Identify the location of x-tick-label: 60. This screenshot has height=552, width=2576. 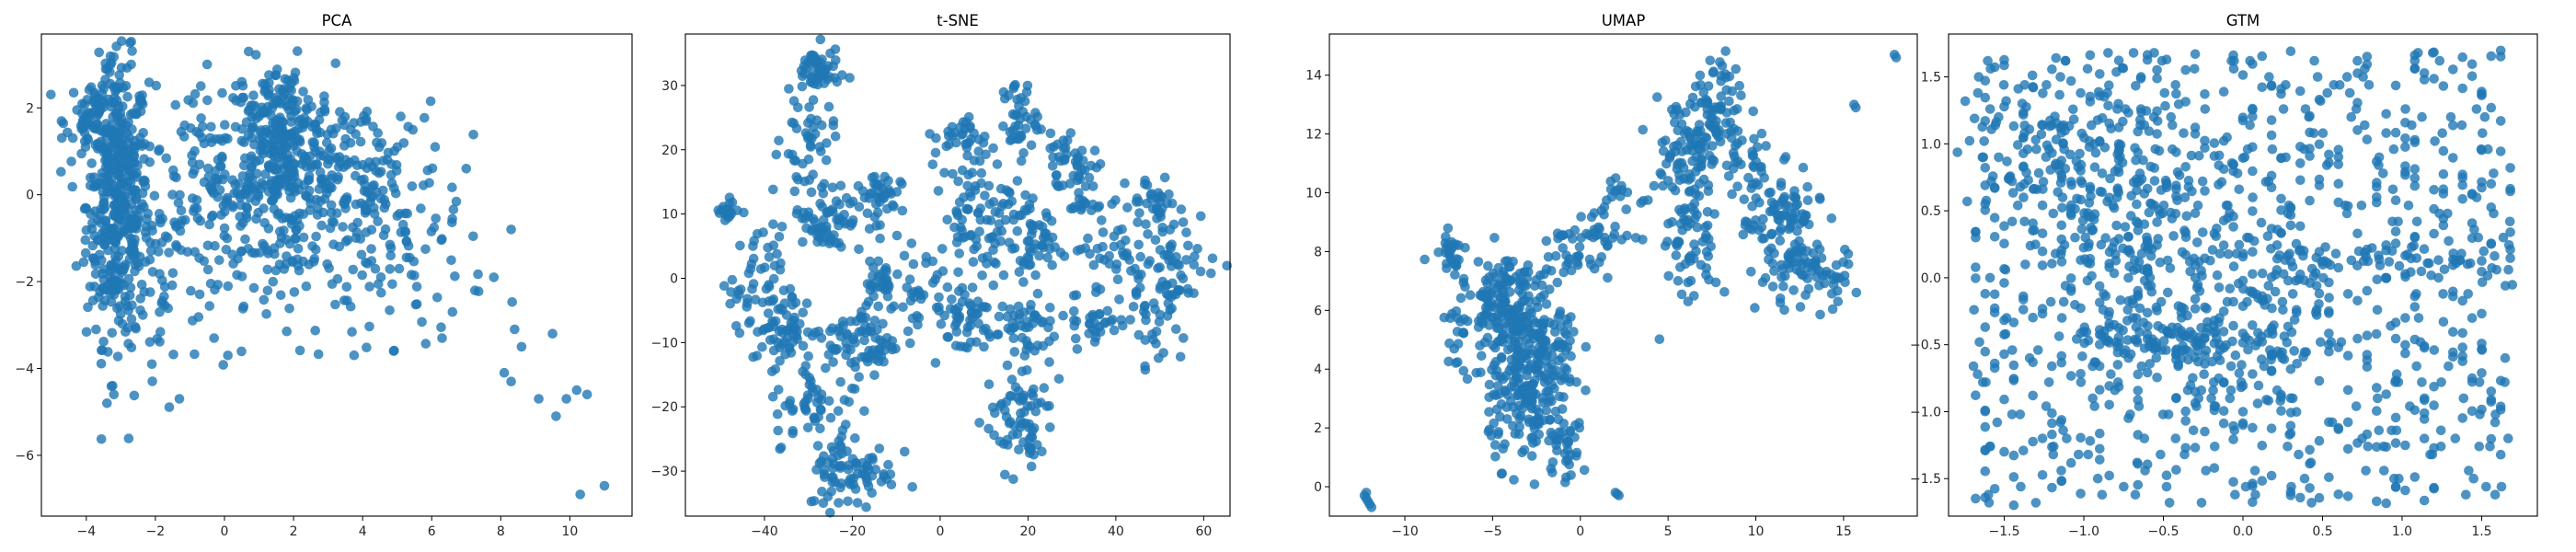
(1203, 531).